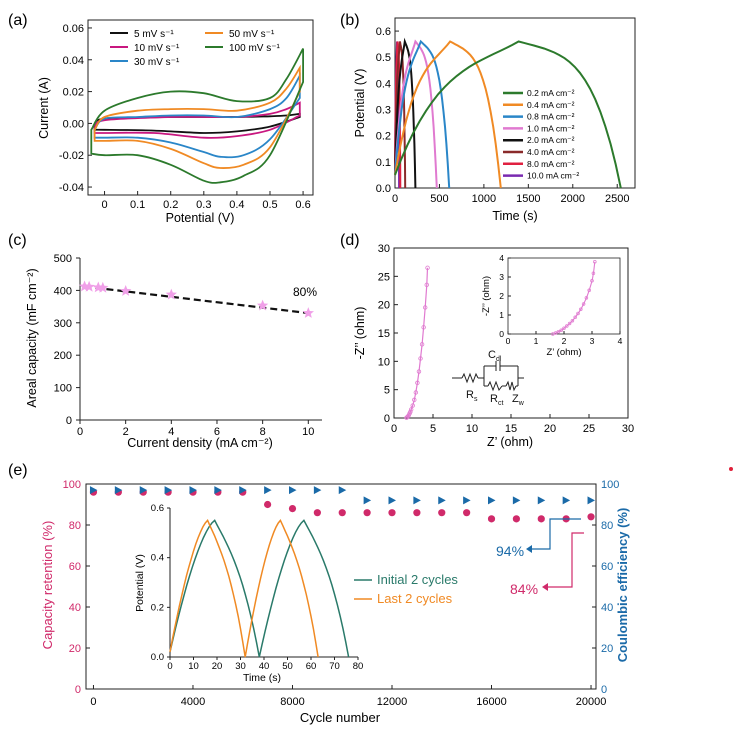  What do you see at coordinates (350, 20) in the screenshot?
I see `panel-label-b: (b)` at bounding box center [350, 20].